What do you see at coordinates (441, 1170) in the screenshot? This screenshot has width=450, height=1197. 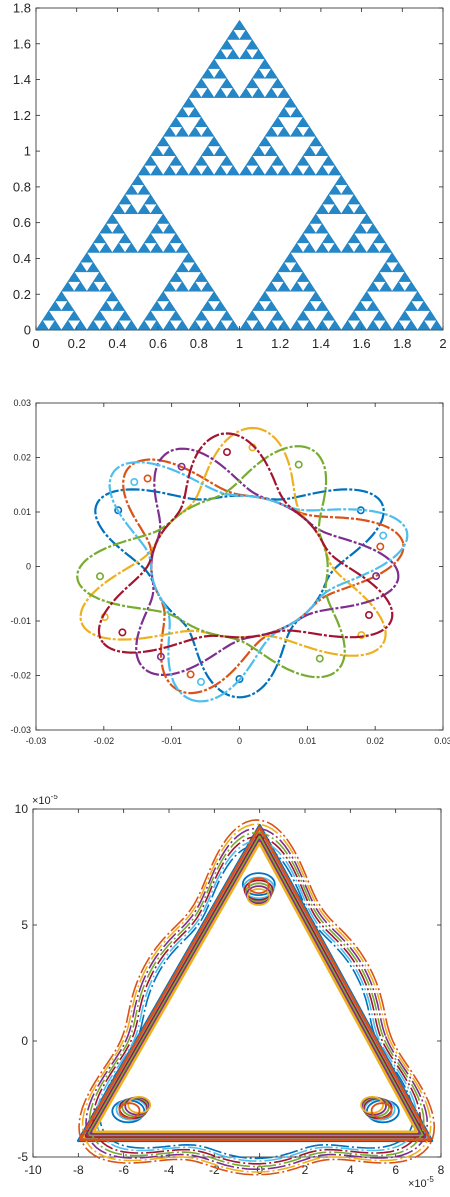 I see `x-tick-label: 8` at bounding box center [441, 1170].